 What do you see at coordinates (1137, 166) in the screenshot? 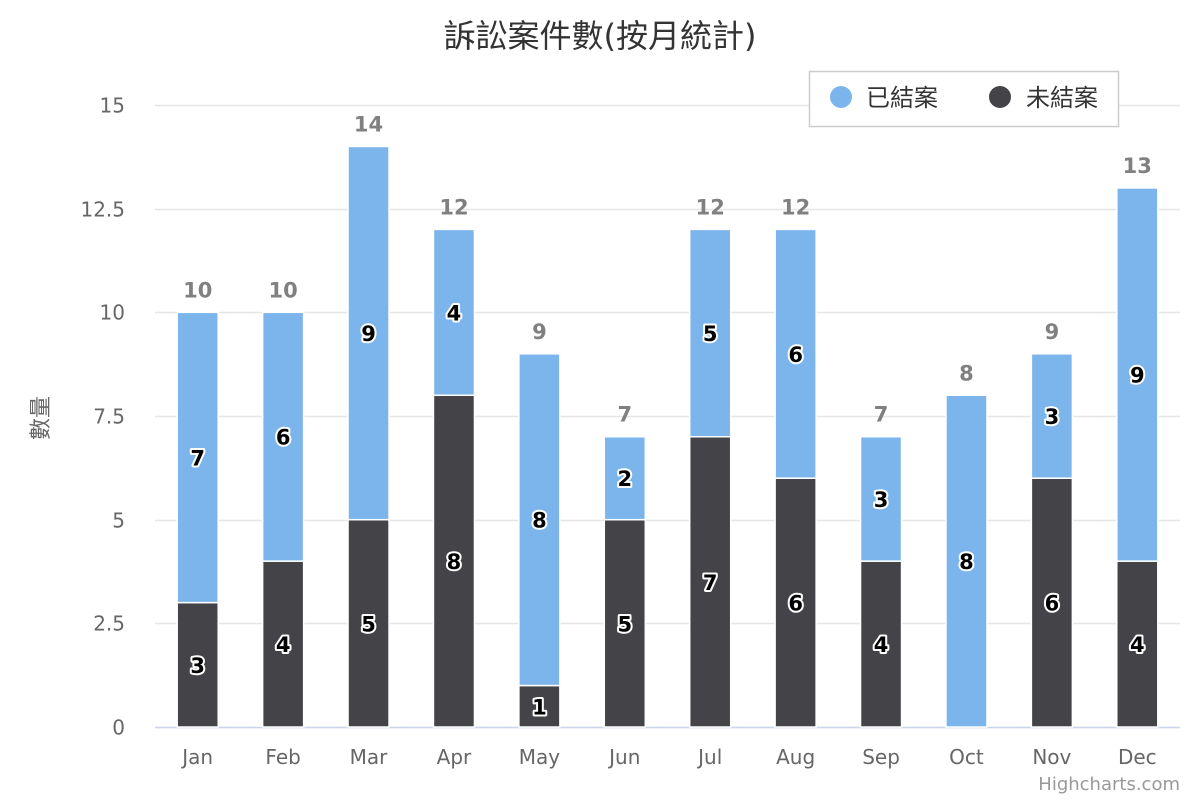
I see `stack-total-label: 13` at bounding box center [1137, 166].